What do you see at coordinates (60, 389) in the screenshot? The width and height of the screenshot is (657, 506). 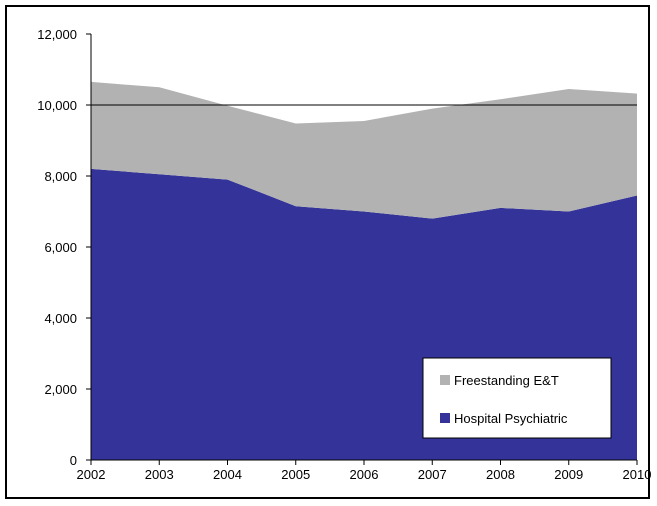 I see `y-tick-label: 2,000` at bounding box center [60, 389].